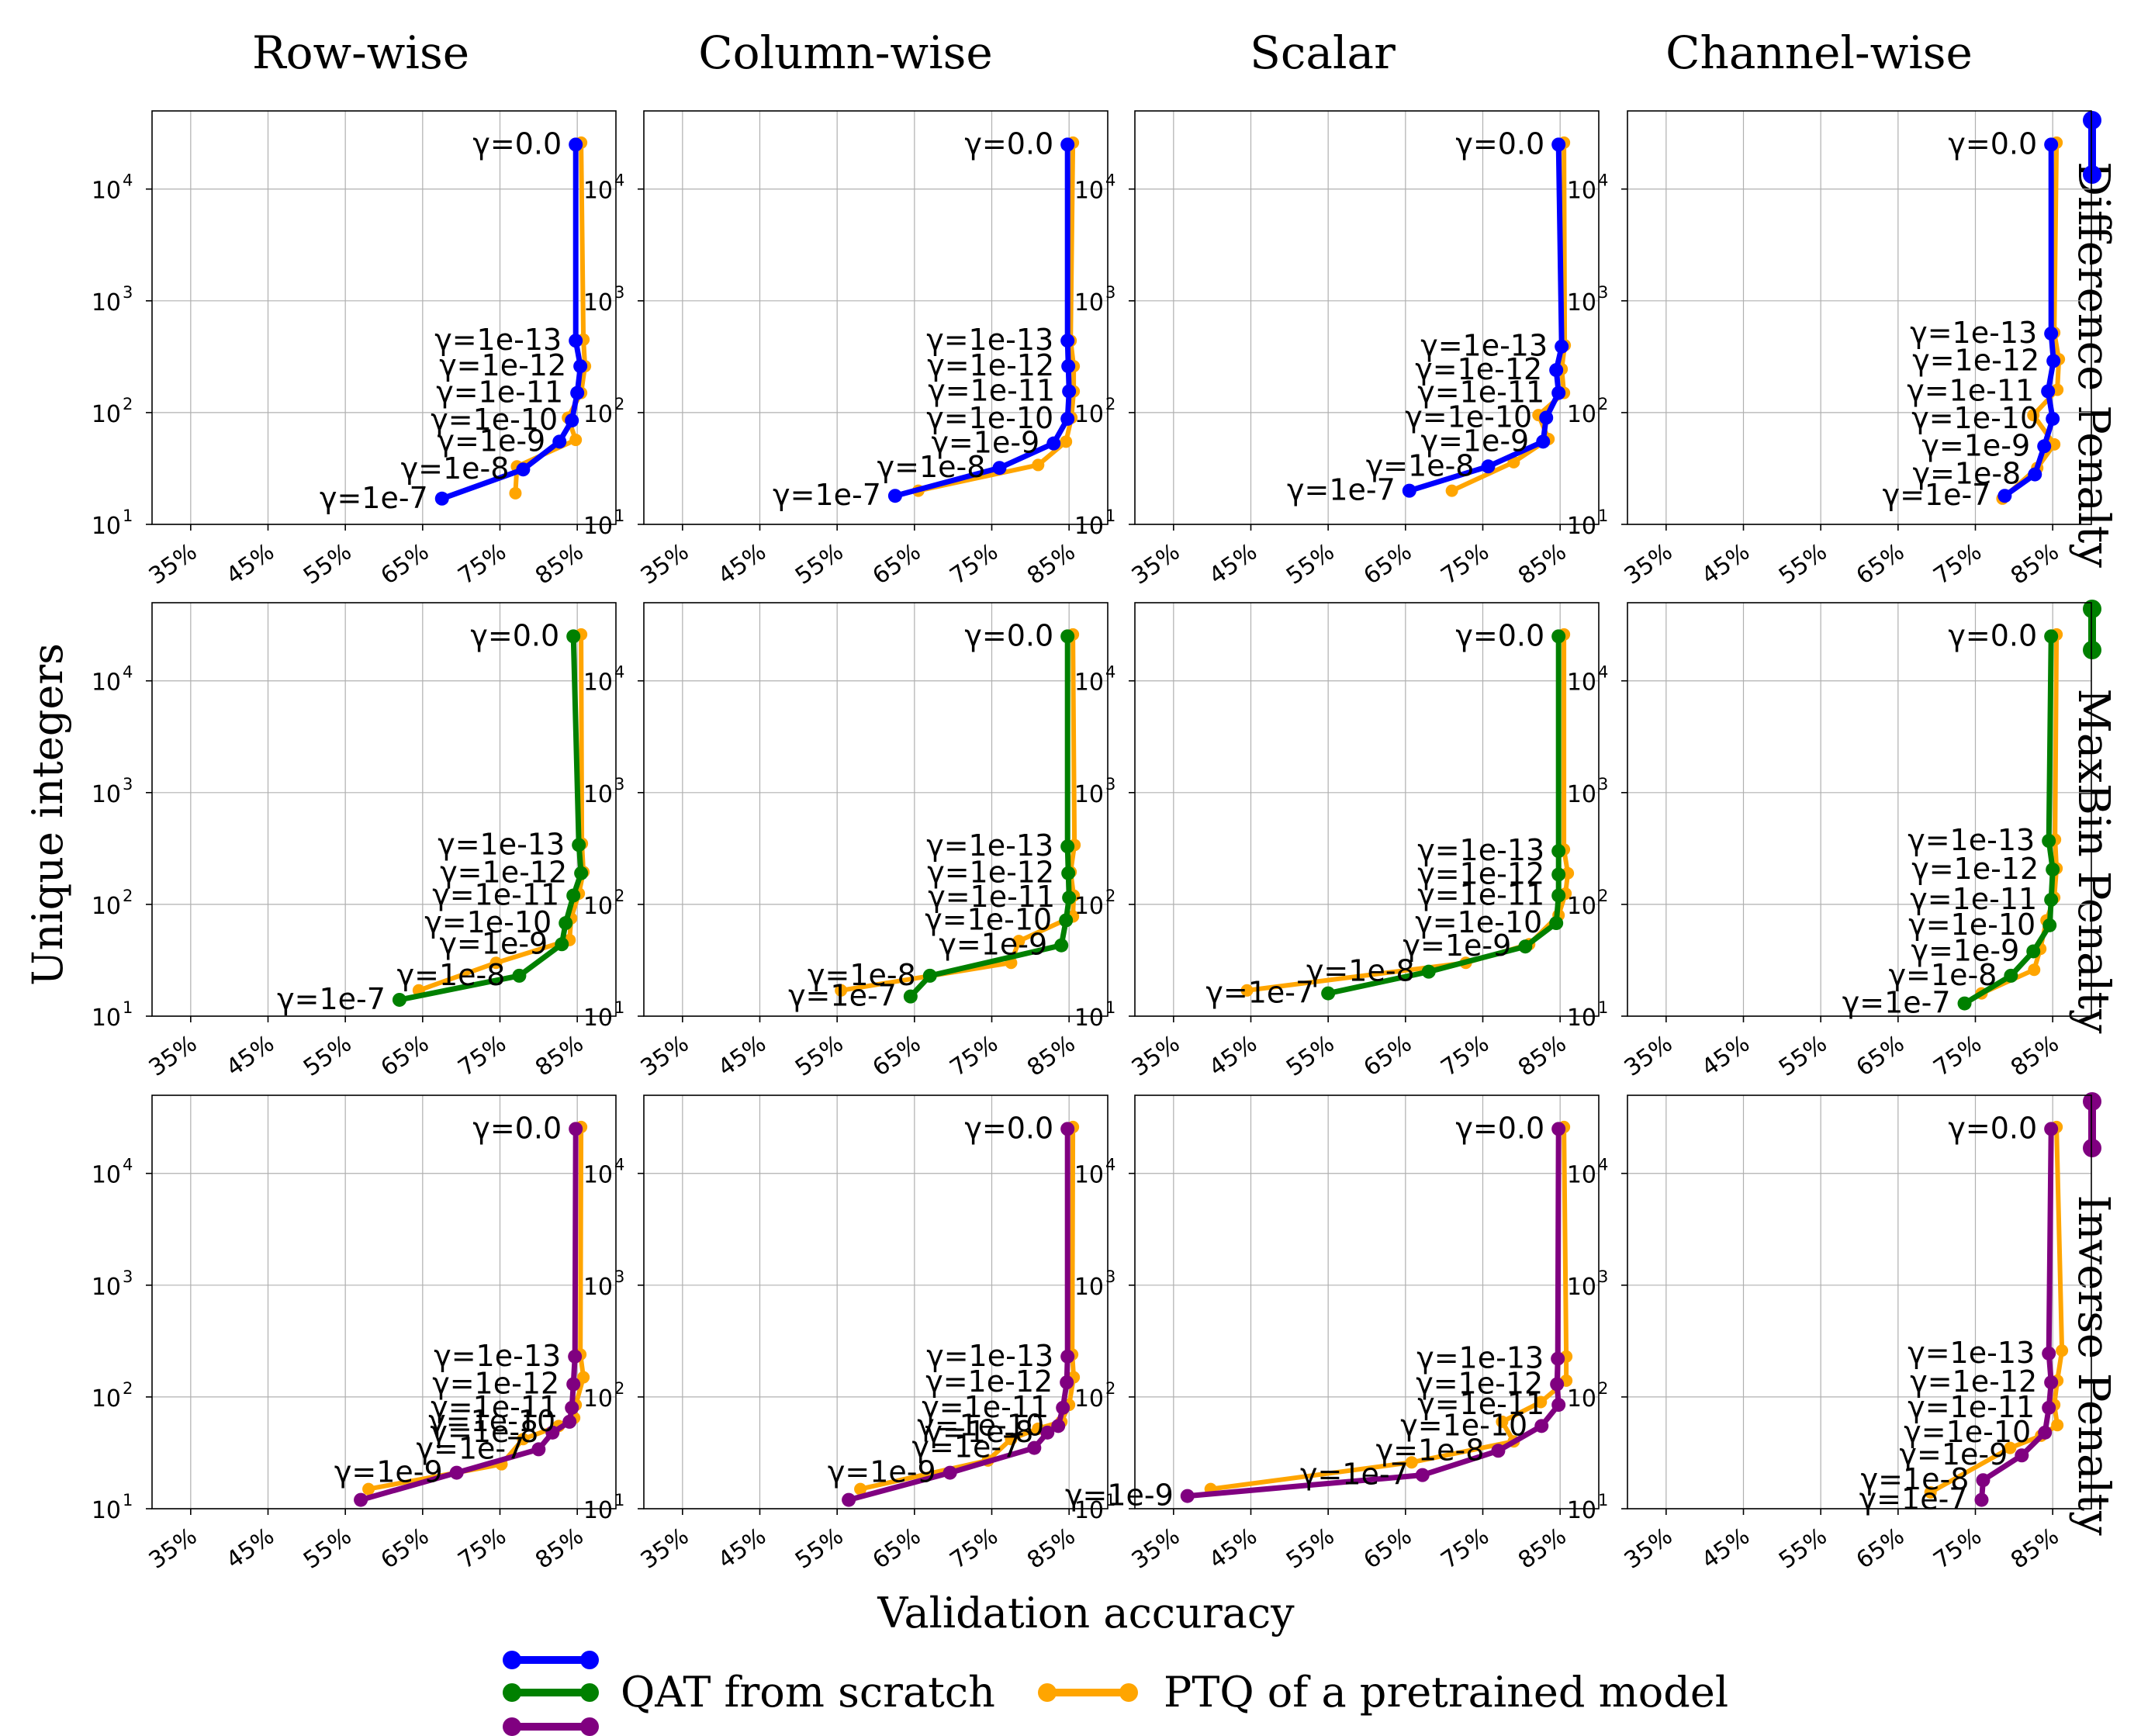 This screenshot has width=2141, height=1736. I want to click on legend-swatch-difference-dot-right, so click(589, 1660).